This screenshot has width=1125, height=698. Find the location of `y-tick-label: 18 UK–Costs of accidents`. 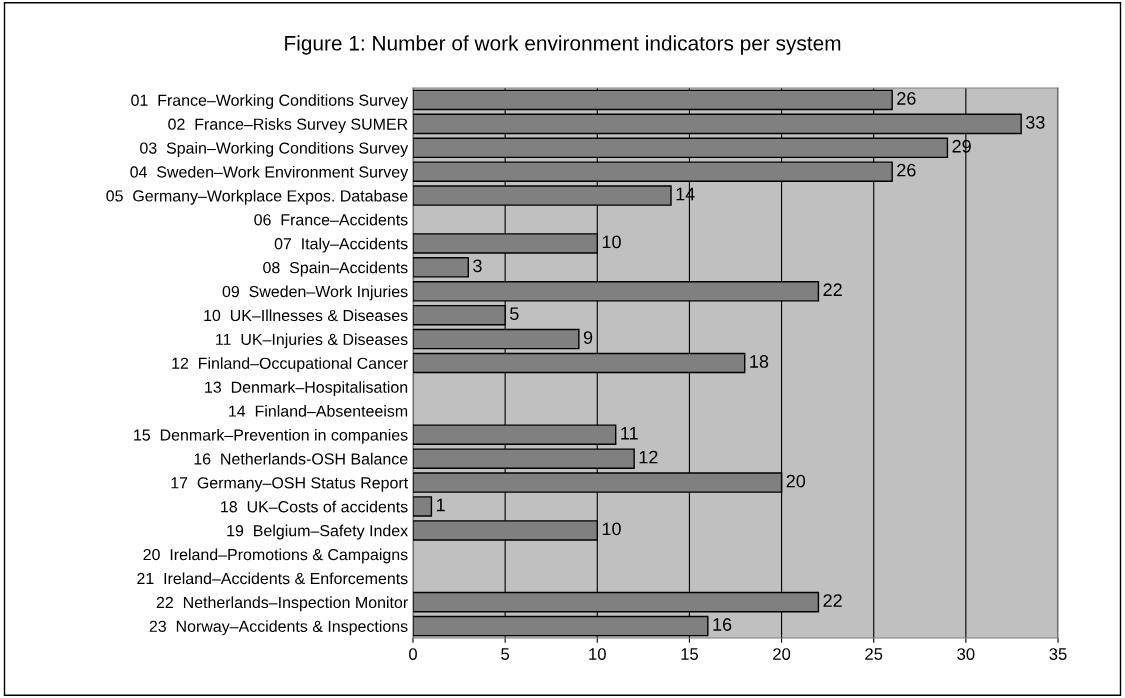

y-tick-label: 18 UK–Costs of accidents is located at coordinates (314, 506).